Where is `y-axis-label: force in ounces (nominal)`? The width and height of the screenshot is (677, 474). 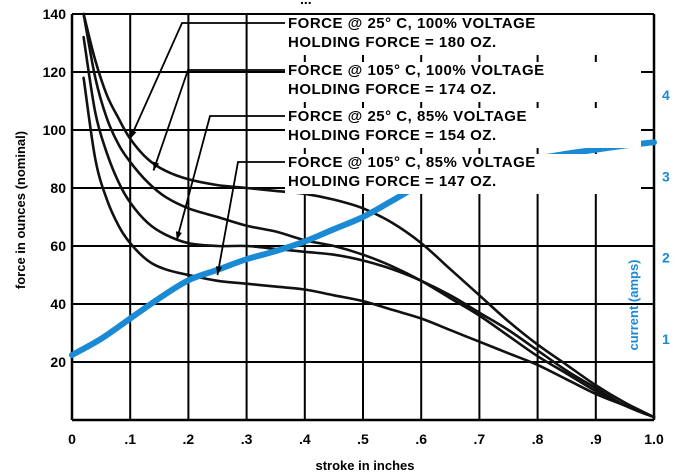 y-axis-label: force in ounces (nominal) is located at coordinates (20, 210).